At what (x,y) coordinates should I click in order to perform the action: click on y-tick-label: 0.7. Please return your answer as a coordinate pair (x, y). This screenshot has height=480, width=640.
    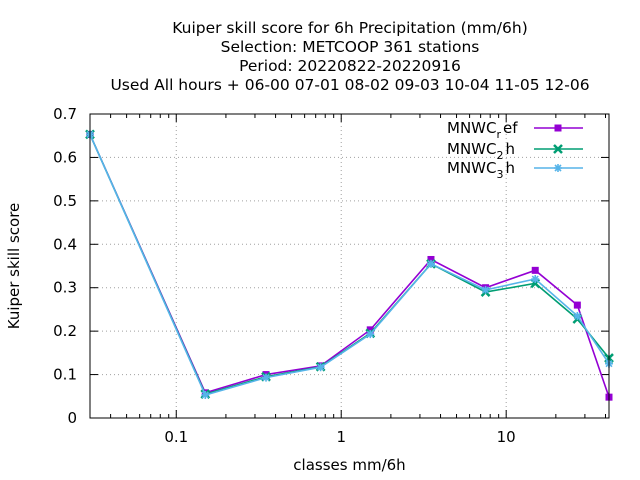
    Looking at the image, I should click on (65, 114).